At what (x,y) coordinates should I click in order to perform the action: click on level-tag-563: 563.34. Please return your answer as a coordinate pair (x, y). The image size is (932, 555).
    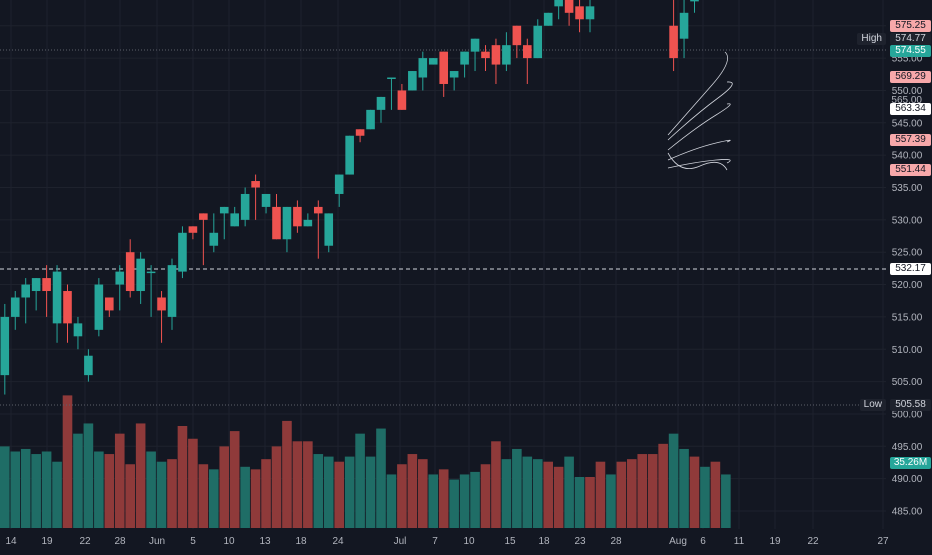
    Looking at the image, I should click on (910, 109).